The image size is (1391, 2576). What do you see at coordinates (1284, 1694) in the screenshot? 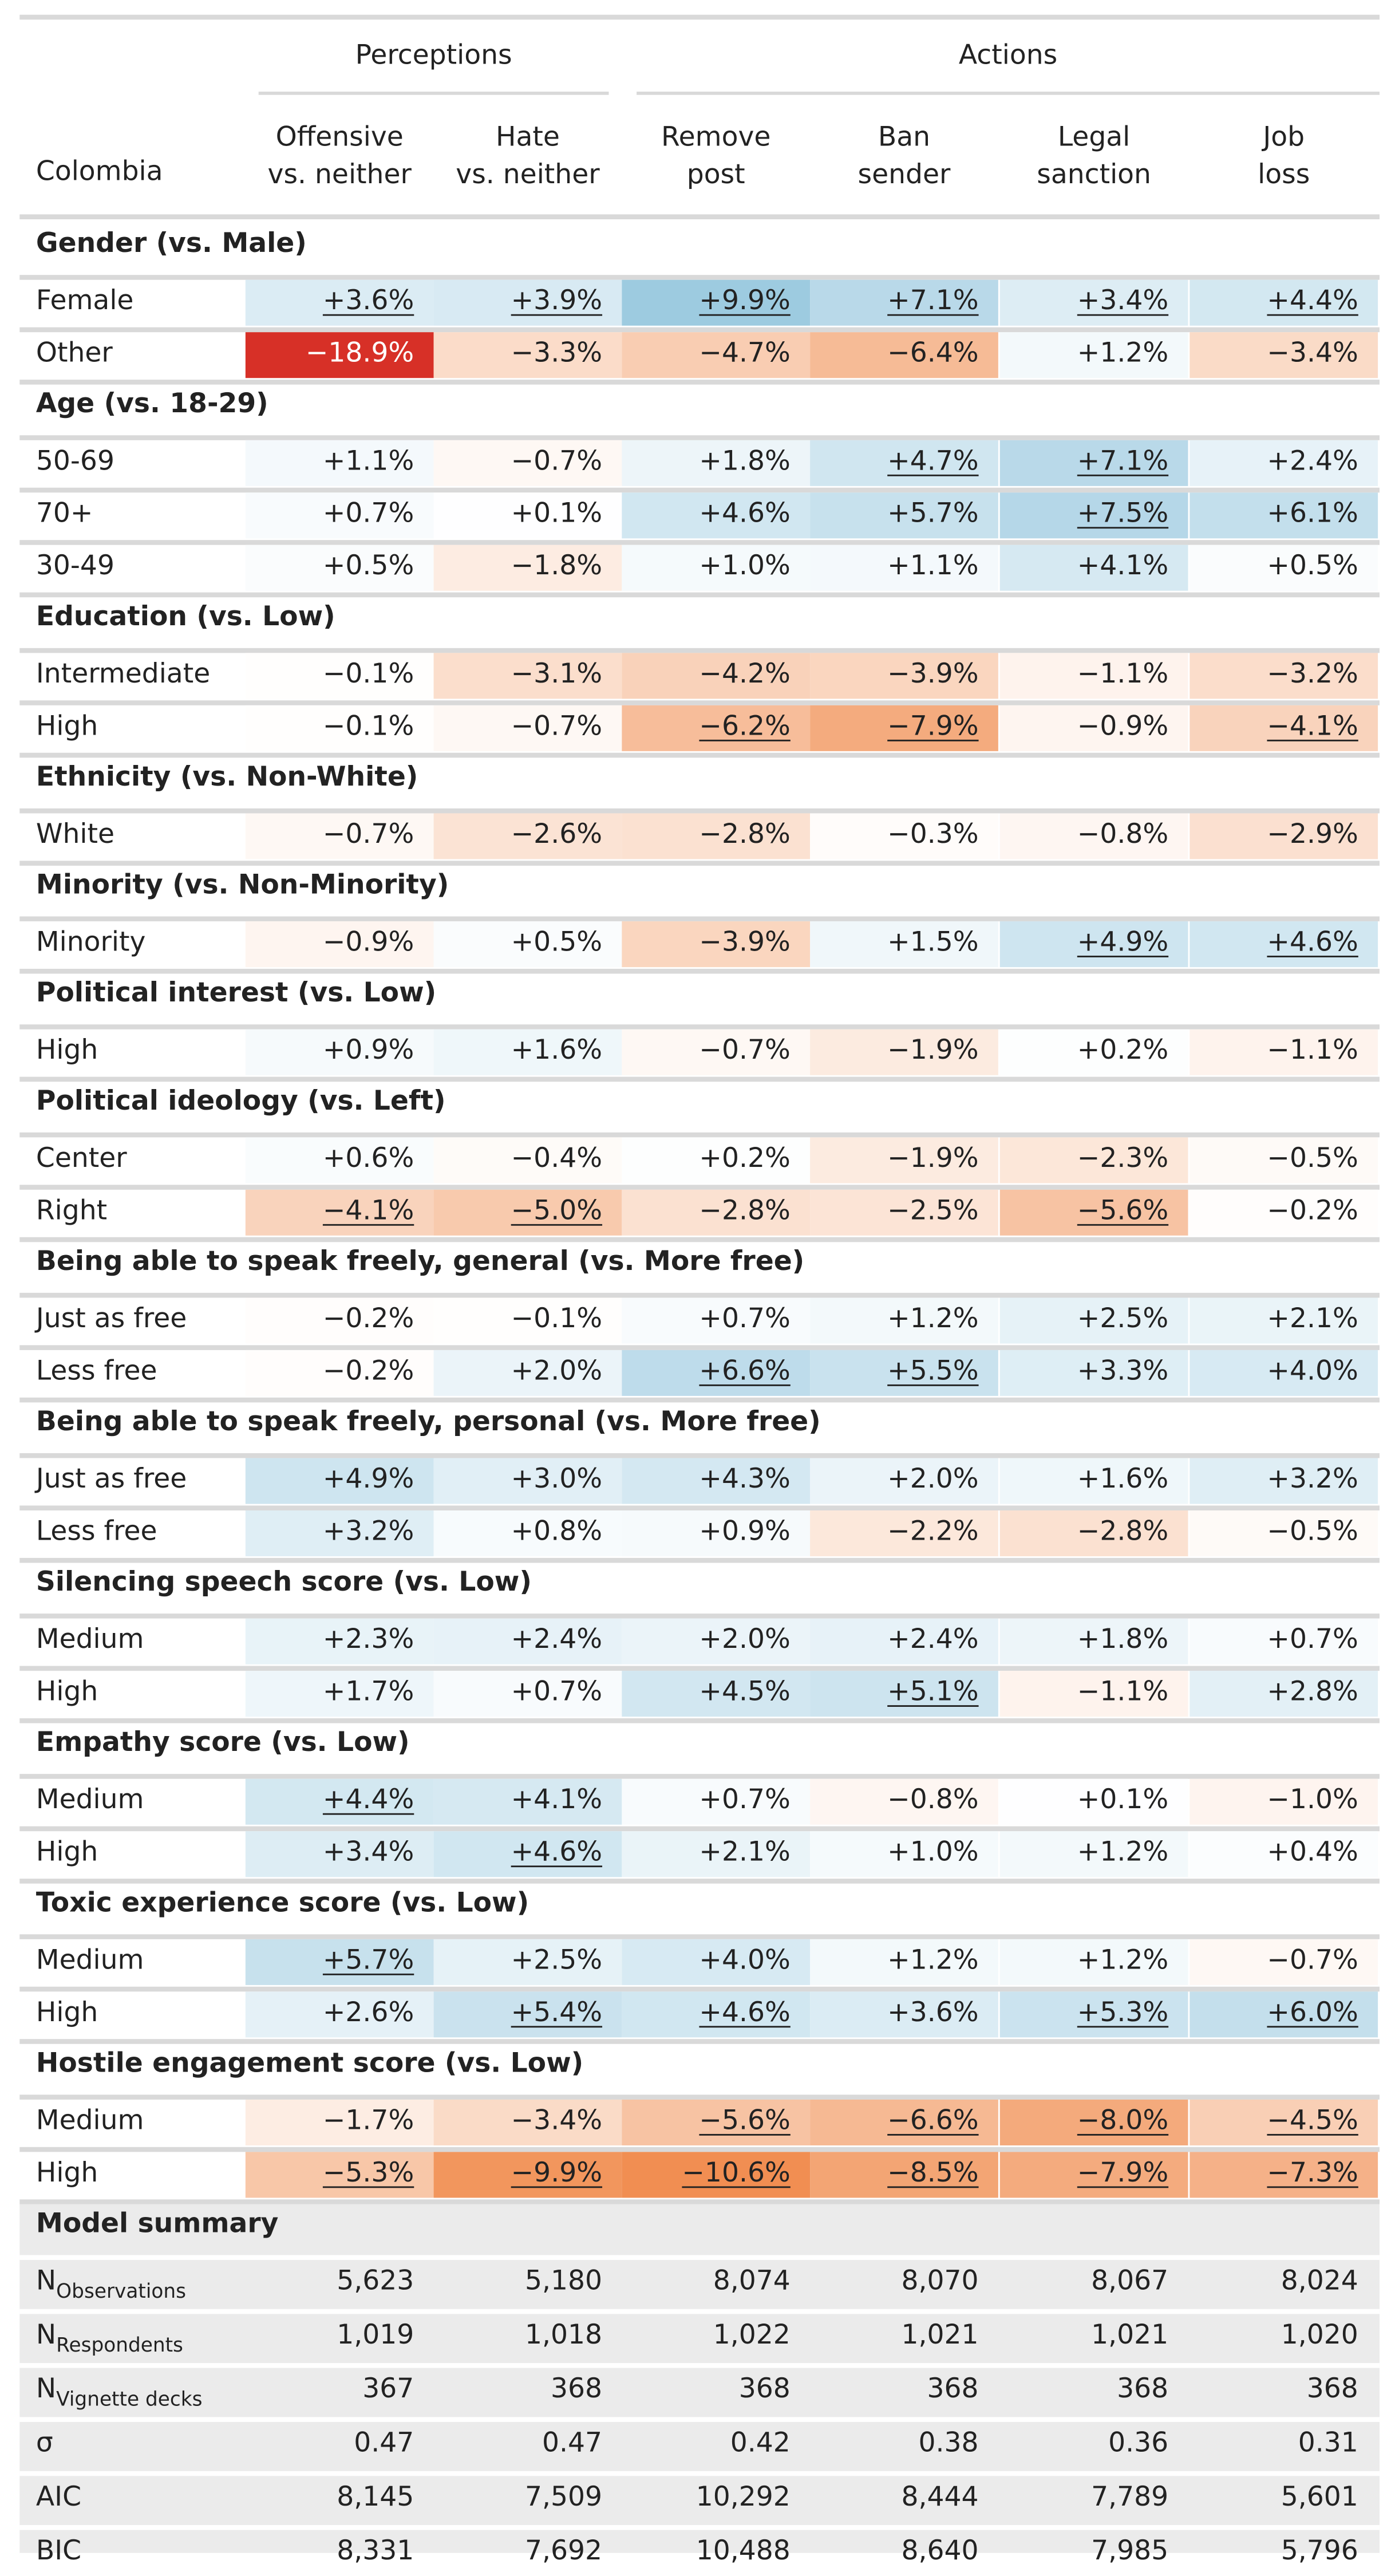
I see `value-cell: +2.8%` at bounding box center [1284, 1694].